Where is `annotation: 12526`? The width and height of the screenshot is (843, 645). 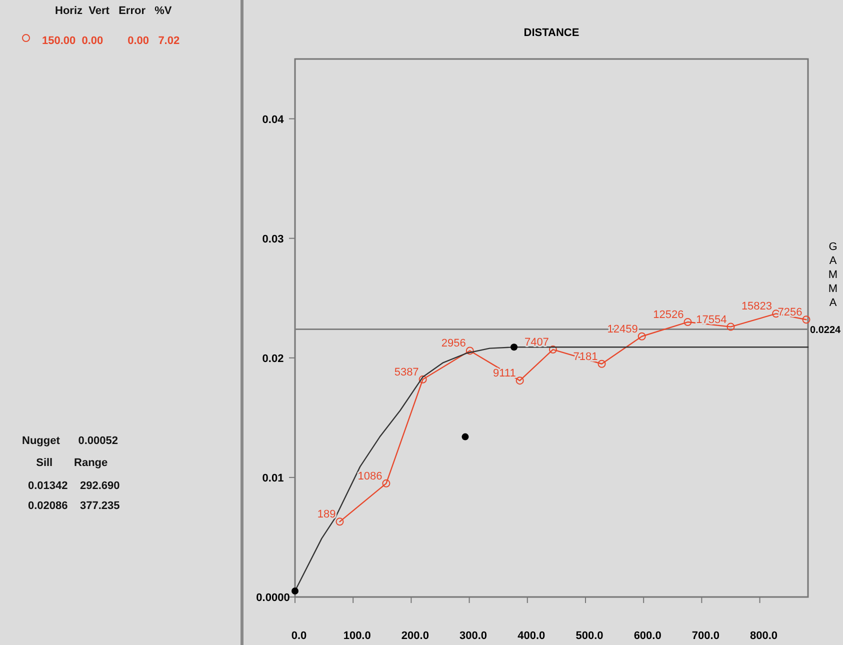 annotation: 12526 is located at coordinates (668, 315).